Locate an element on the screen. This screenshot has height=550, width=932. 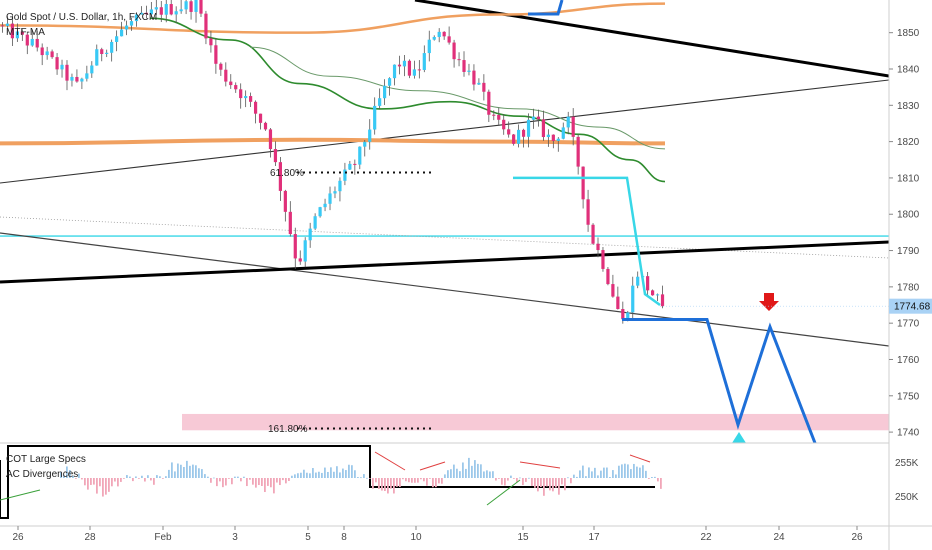
moving-average-green-slow is located at coordinates (457, 98).